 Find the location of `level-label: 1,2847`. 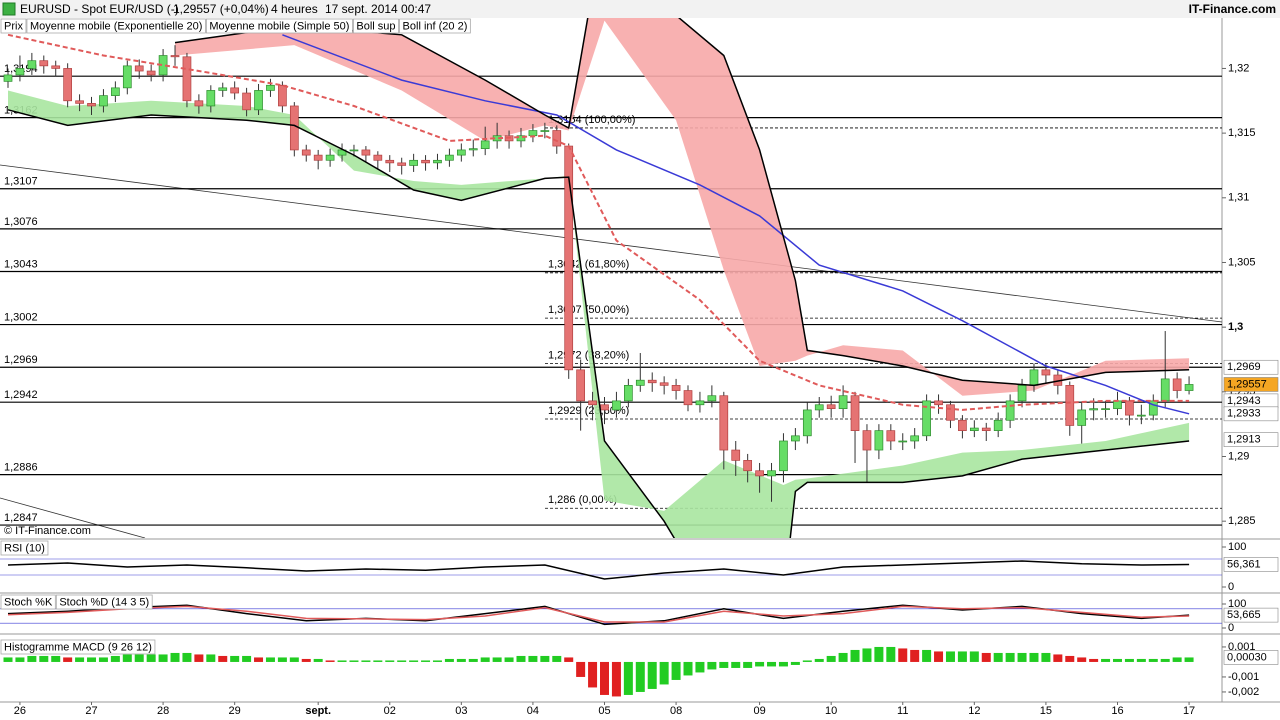

level-label: 1,2847 is located at coordinates (21, 518).